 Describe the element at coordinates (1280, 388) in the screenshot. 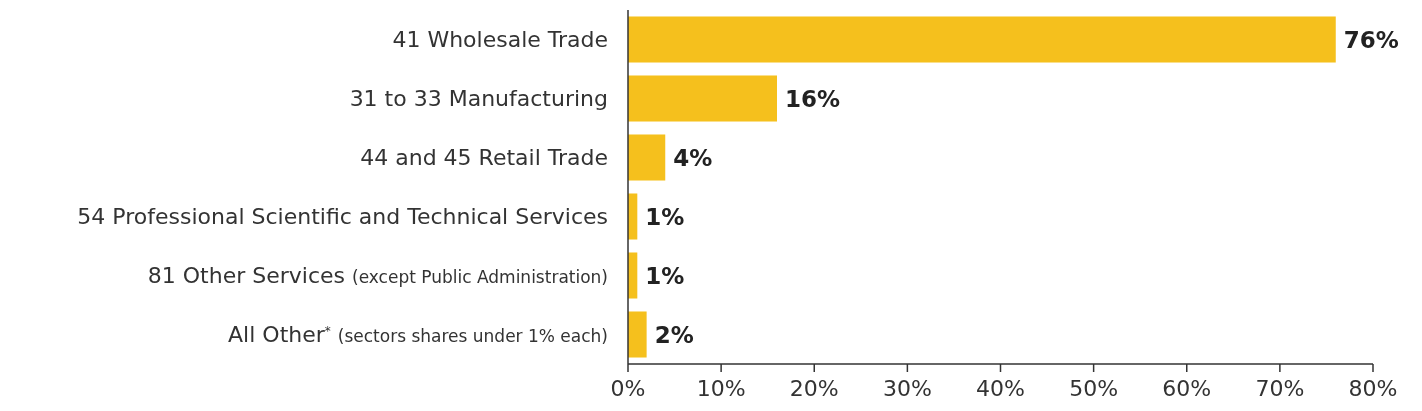

I see `x-tick-label: 70%` at that location.